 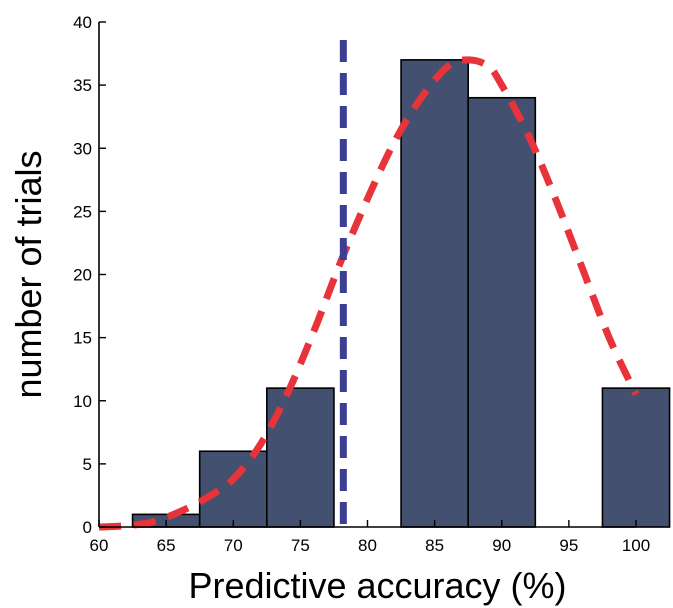 What do you see at coordinates (82, 22) in the screenshot?
I see `y-tick-label: 40` at bounding box center [82, 22].